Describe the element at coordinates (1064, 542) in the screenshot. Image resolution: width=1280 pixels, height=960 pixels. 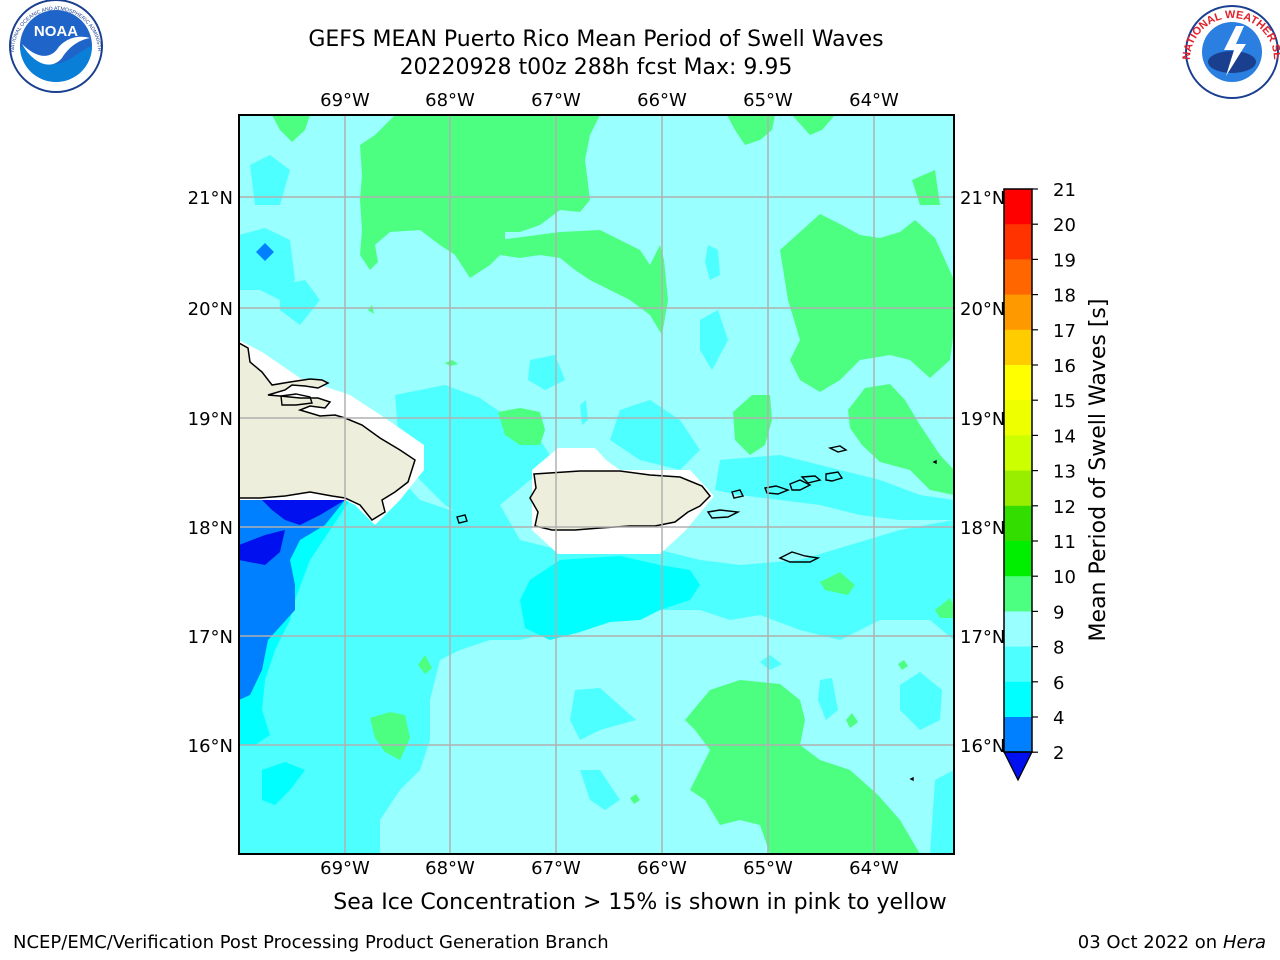
I see `colorbar-tick-label: 11` at that location.